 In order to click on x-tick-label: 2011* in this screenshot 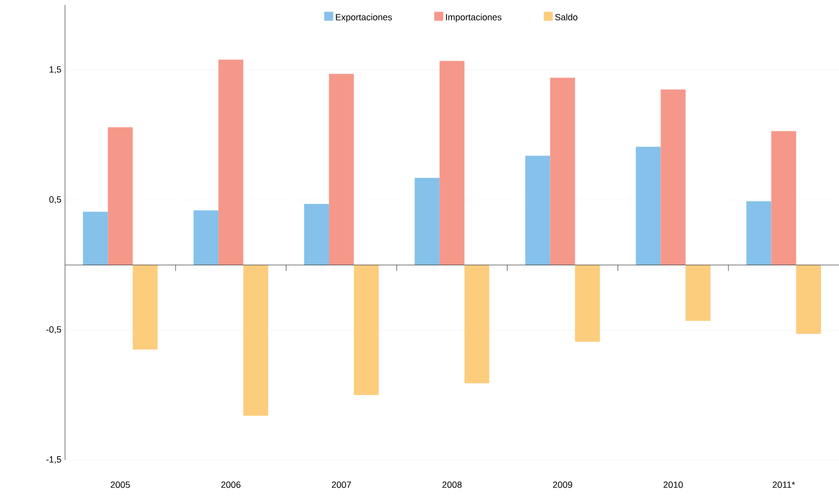, I will do `click(783, 485)`.